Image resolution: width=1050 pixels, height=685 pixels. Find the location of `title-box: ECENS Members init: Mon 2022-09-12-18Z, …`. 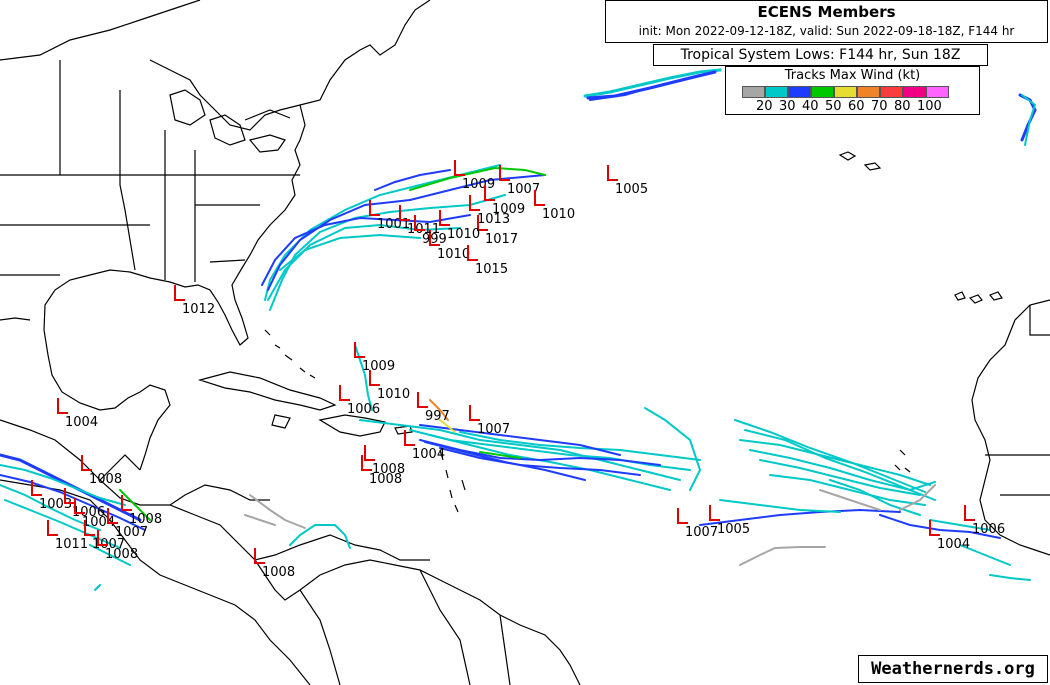

title-box: ECENS Members init: Mon 2022-09-12-18Z, … is located at coordinates (826, 21).